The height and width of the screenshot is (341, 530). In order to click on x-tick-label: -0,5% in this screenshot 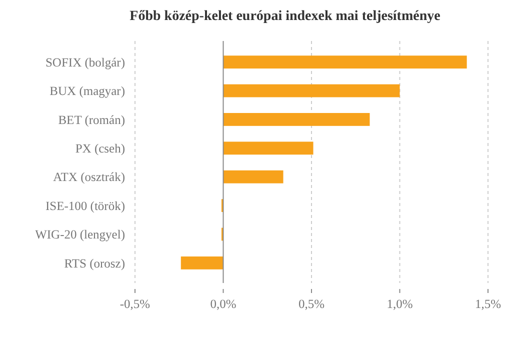, I will do `click(135, 304)`.